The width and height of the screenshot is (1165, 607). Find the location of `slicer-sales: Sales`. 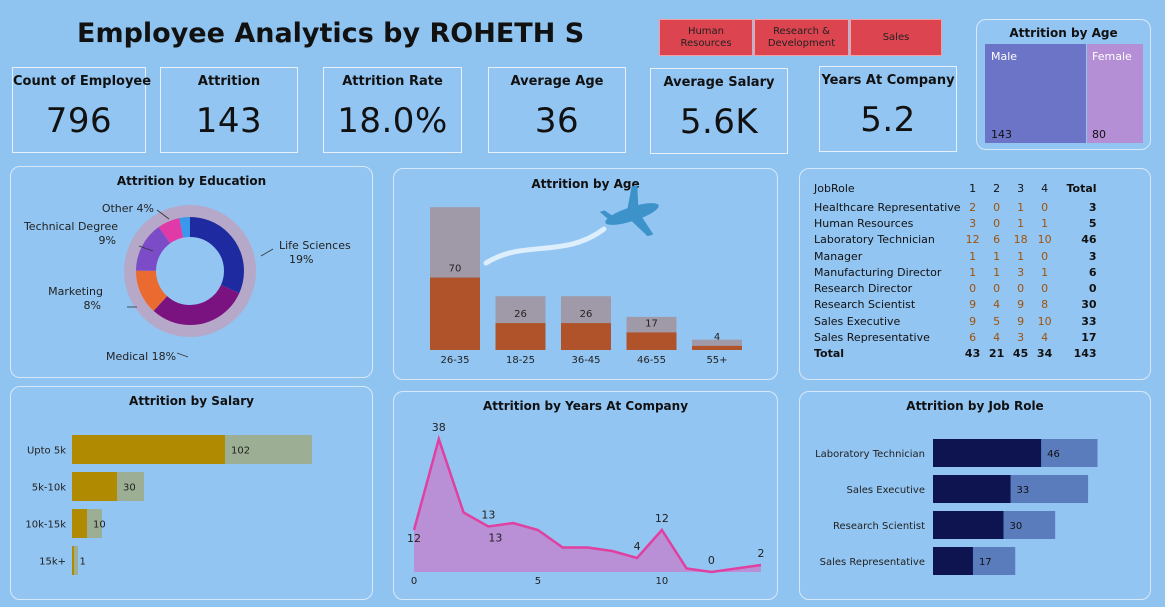

slicer-sales: Sales is located at coordinates (896, 37).